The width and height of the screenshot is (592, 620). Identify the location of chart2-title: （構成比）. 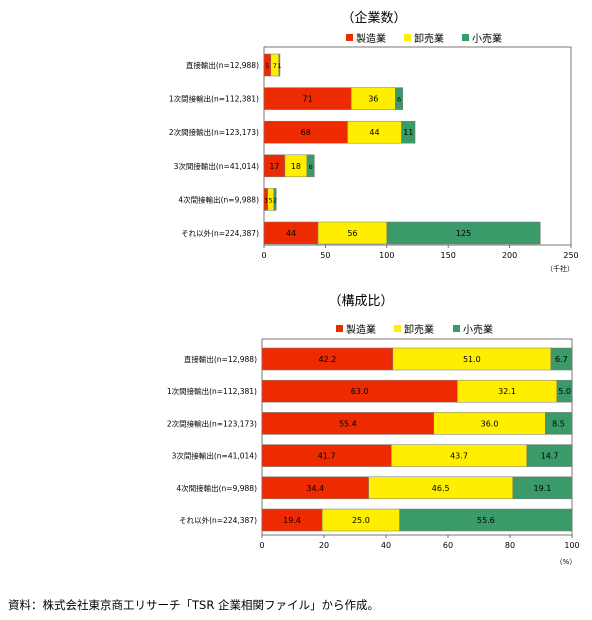
(360, 301).